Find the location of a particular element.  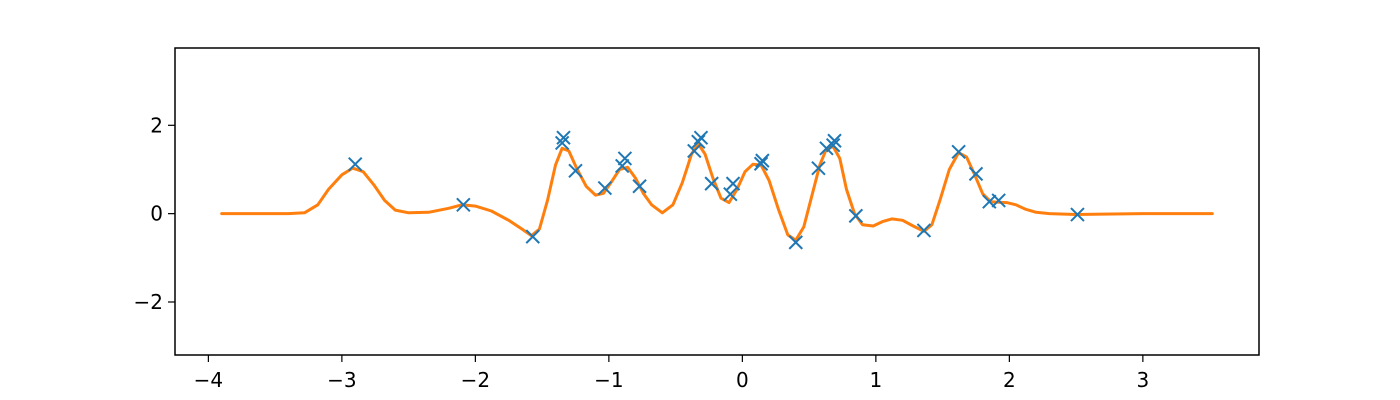

y-tick-label: 0 is located at coordinates (156, 214).